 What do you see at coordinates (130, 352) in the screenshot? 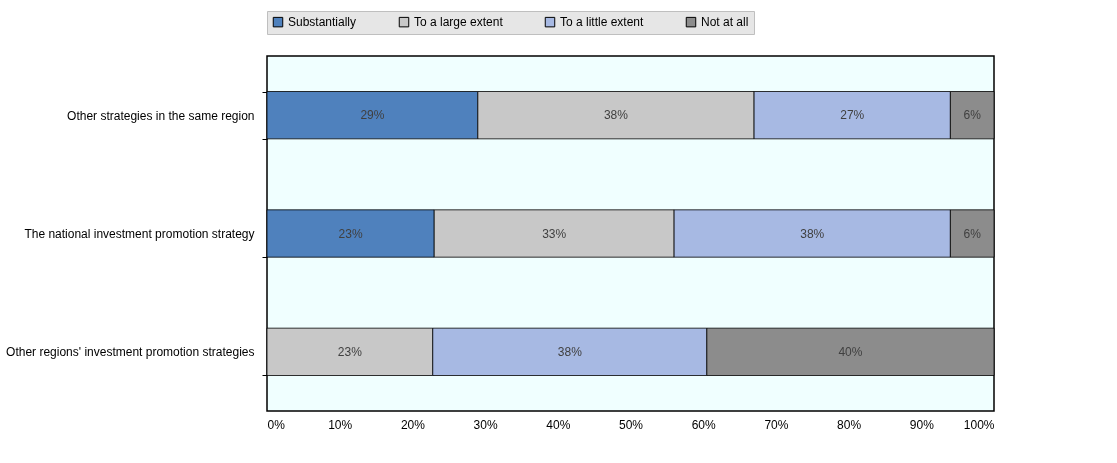
I see `y-tick-label: Other regions' investment promotion strategies` at bounding box center [130, 352].